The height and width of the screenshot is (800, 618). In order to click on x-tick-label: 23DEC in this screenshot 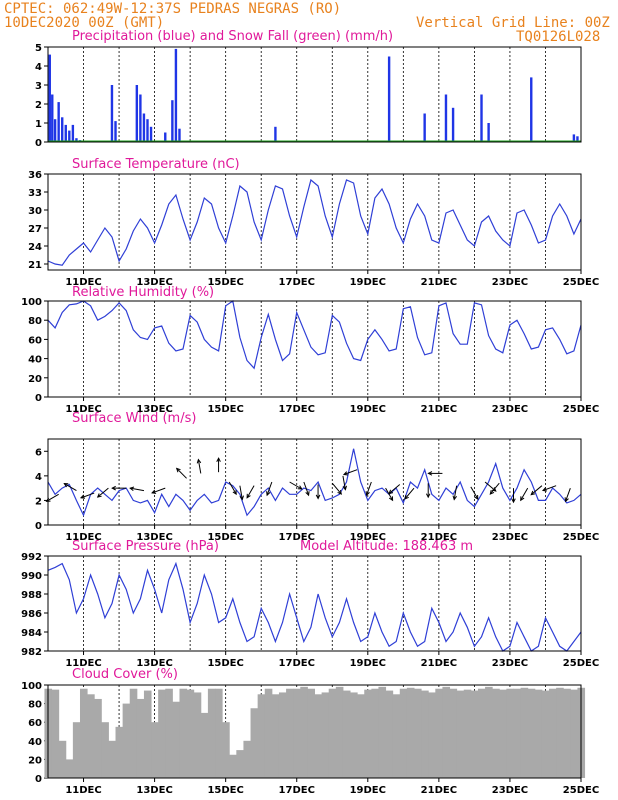, I will do `click(510, 537)`.